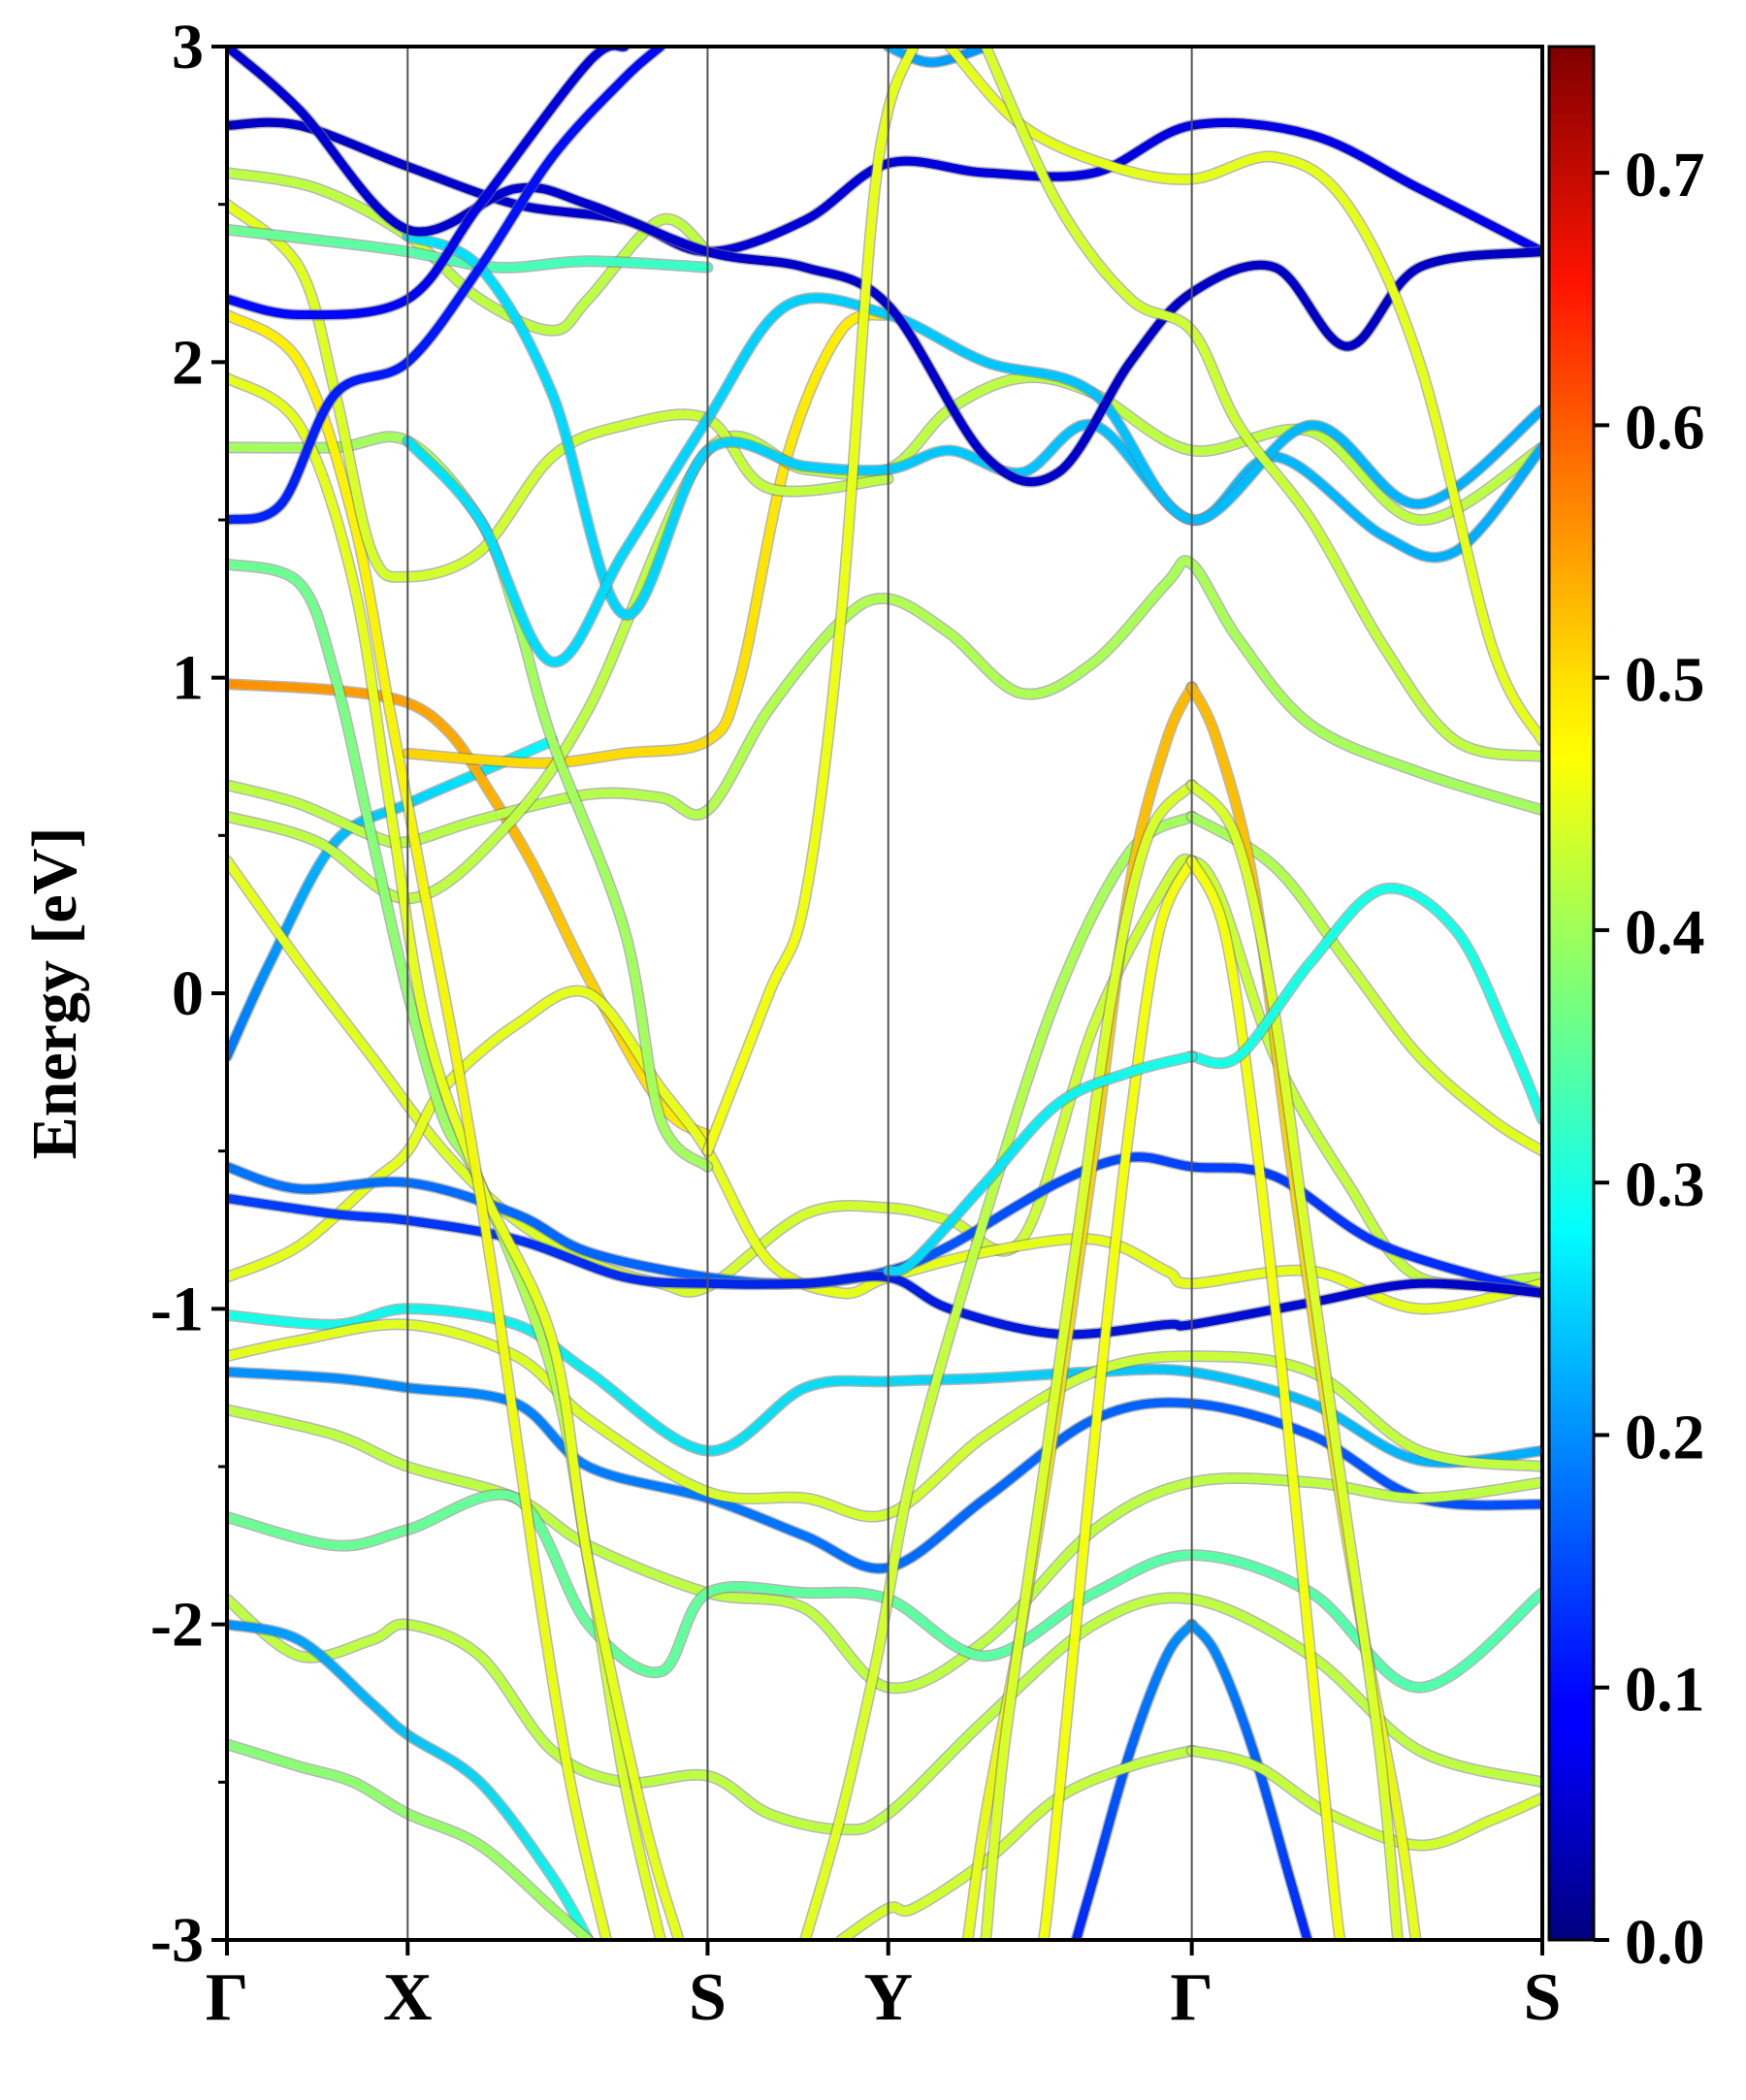 The height and width of the screenshot is (2100, 1746). I want to click on colorbar-gradient, so click(1571, 993).